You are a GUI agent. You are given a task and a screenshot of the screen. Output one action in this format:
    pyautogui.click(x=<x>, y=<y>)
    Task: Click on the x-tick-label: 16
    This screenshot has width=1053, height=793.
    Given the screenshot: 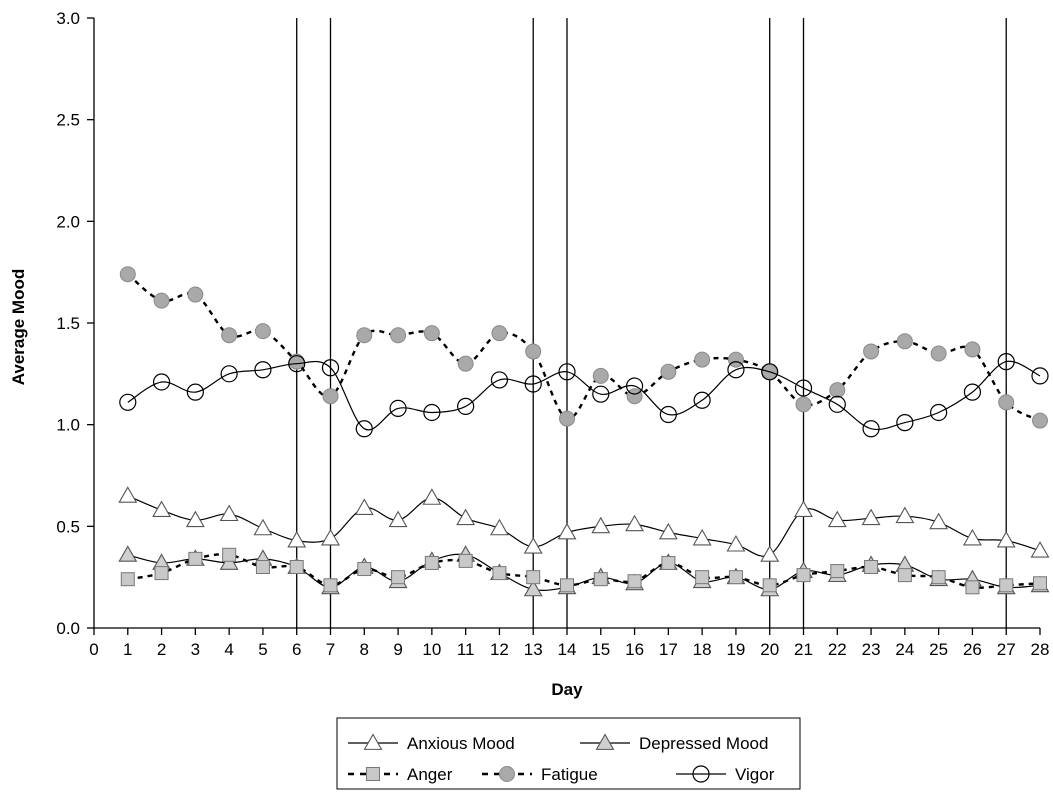 What is the action you would take?
    pyautogui.click(x=634, y=649)
    